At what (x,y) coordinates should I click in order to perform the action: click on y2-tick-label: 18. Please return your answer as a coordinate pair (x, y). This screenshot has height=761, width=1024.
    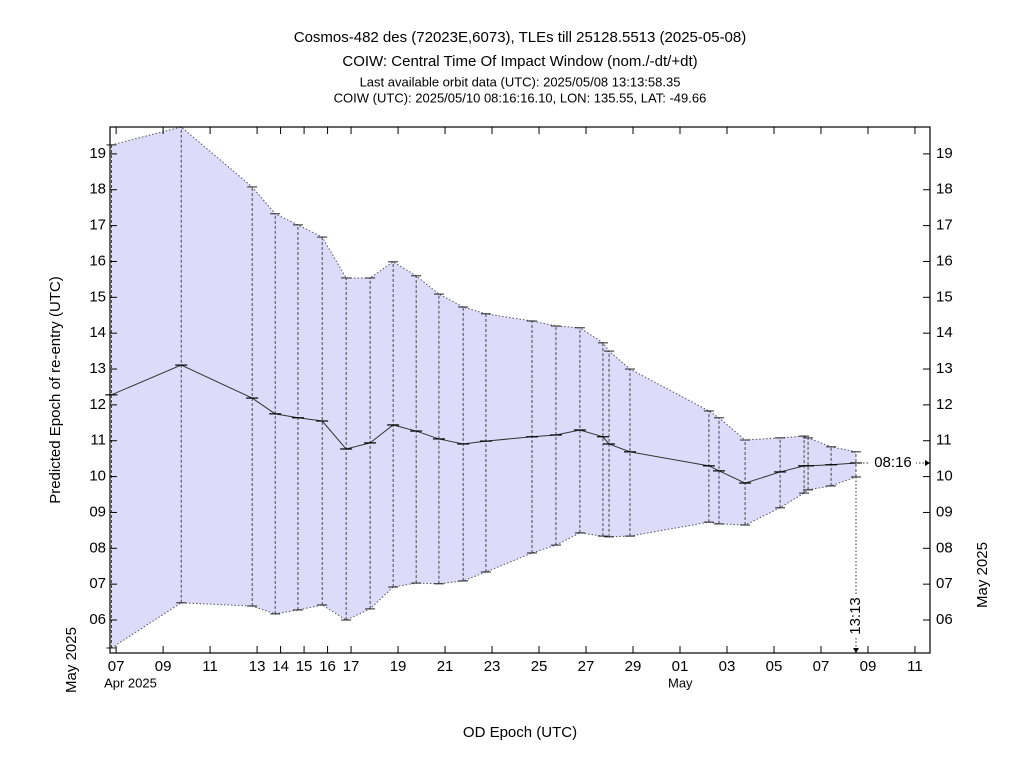
    Looking at the image, I should click on (944, 189).